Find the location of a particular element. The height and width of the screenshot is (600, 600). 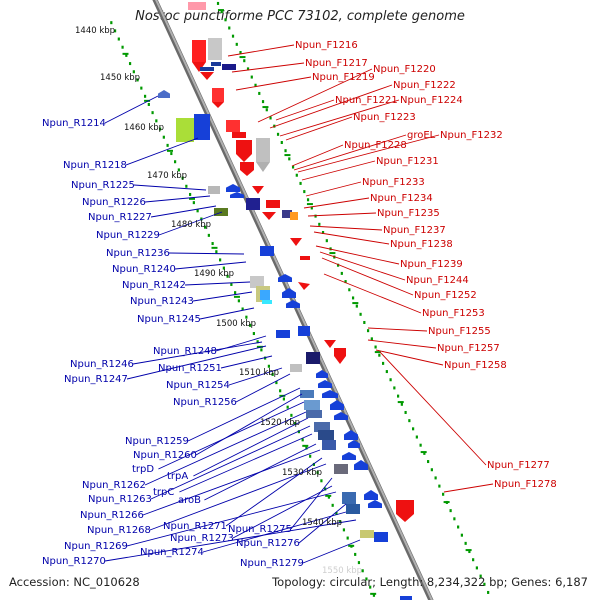

gene-label-minus: Npun_R1242 is located at coordinates (154, 285).